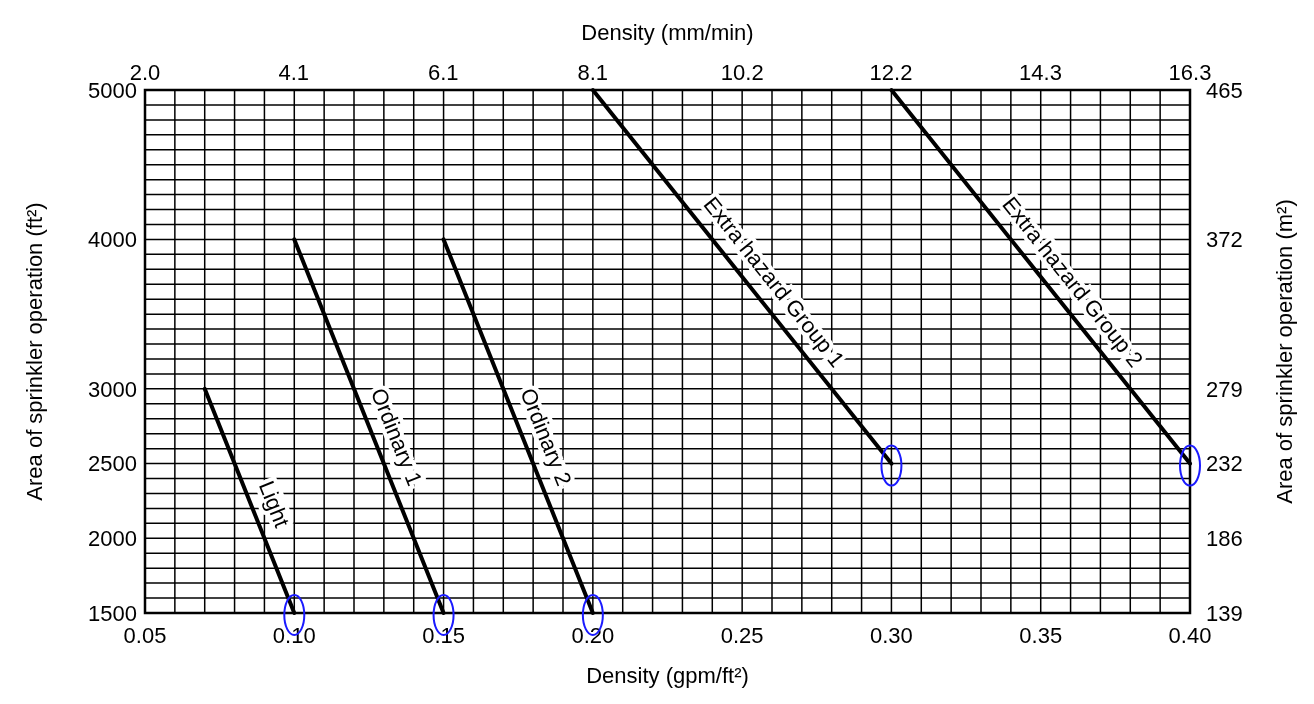 This screenshot has height=704, width=1314. What do you see at coordinates (112, 464) in the screenshot?
I see `y-tick-label: 2500` at bounding box center [112, 464].